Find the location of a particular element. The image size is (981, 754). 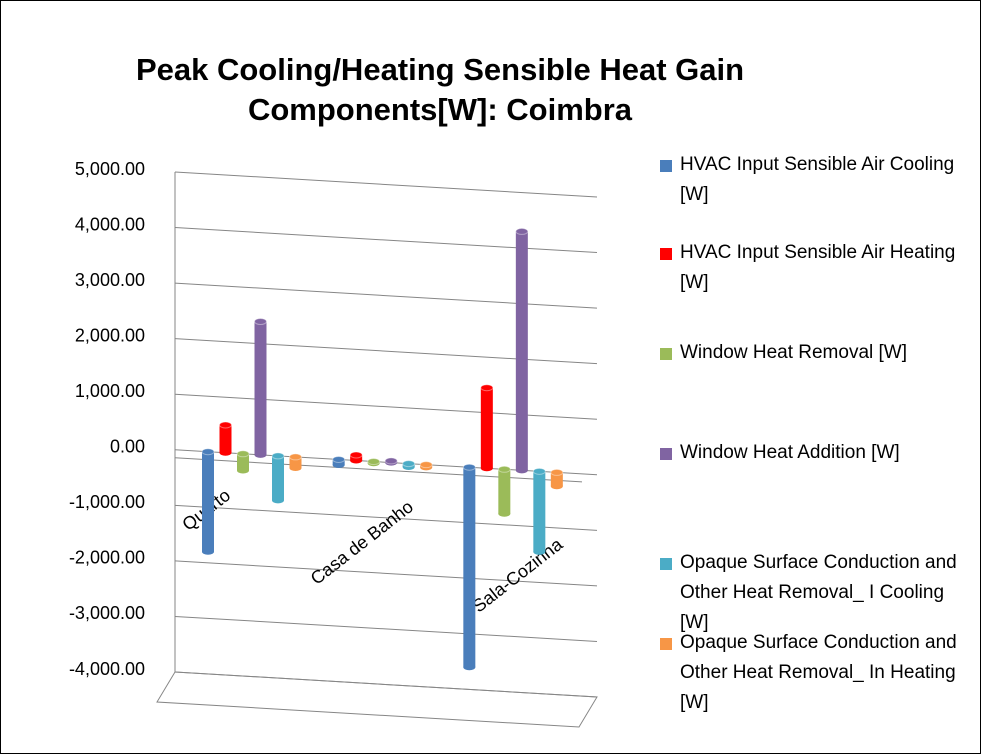

y-tick-label: 2,000.00 is located at coordinates (110, 335).